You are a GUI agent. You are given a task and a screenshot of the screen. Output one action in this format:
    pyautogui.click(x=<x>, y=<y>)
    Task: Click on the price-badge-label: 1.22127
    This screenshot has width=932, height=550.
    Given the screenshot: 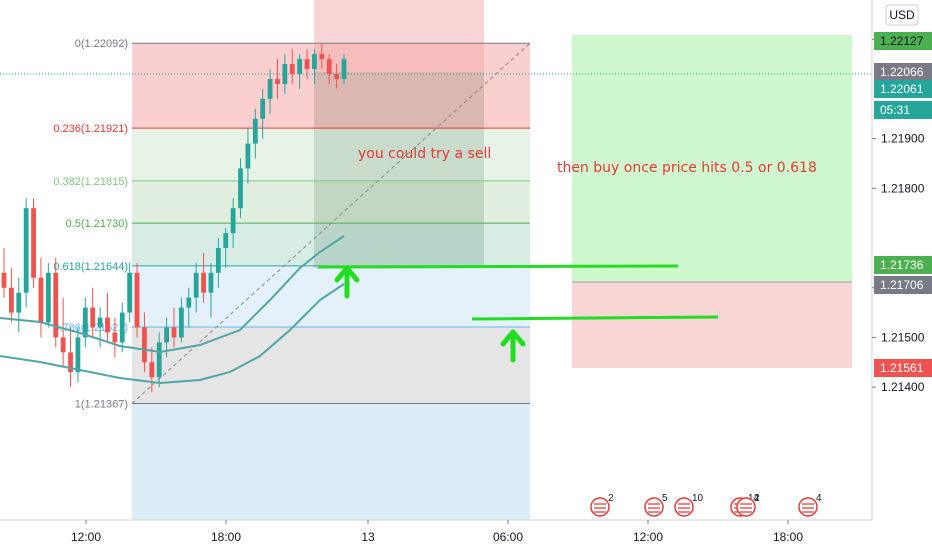 What is the action you would take?
    pyautogui.click(x=902, y=41)
    